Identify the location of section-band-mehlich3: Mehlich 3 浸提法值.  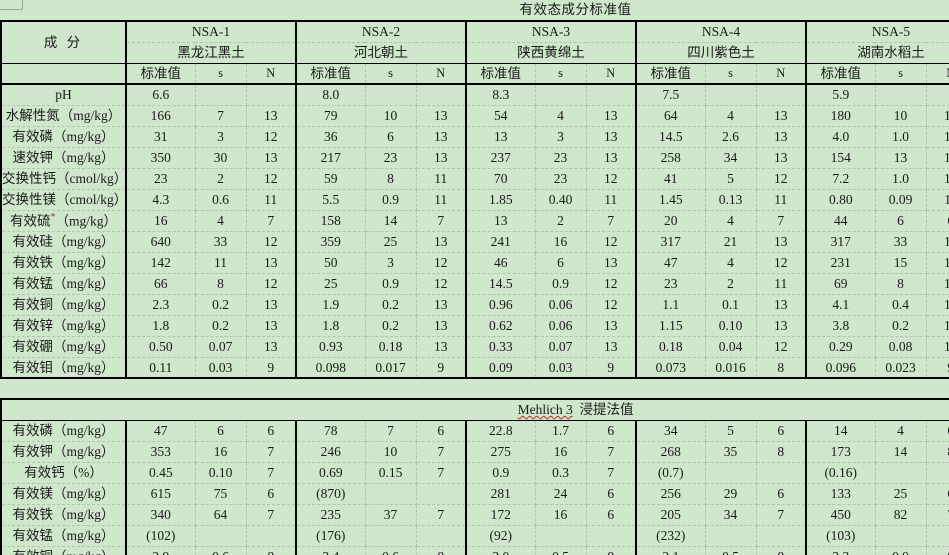
(474, 409).